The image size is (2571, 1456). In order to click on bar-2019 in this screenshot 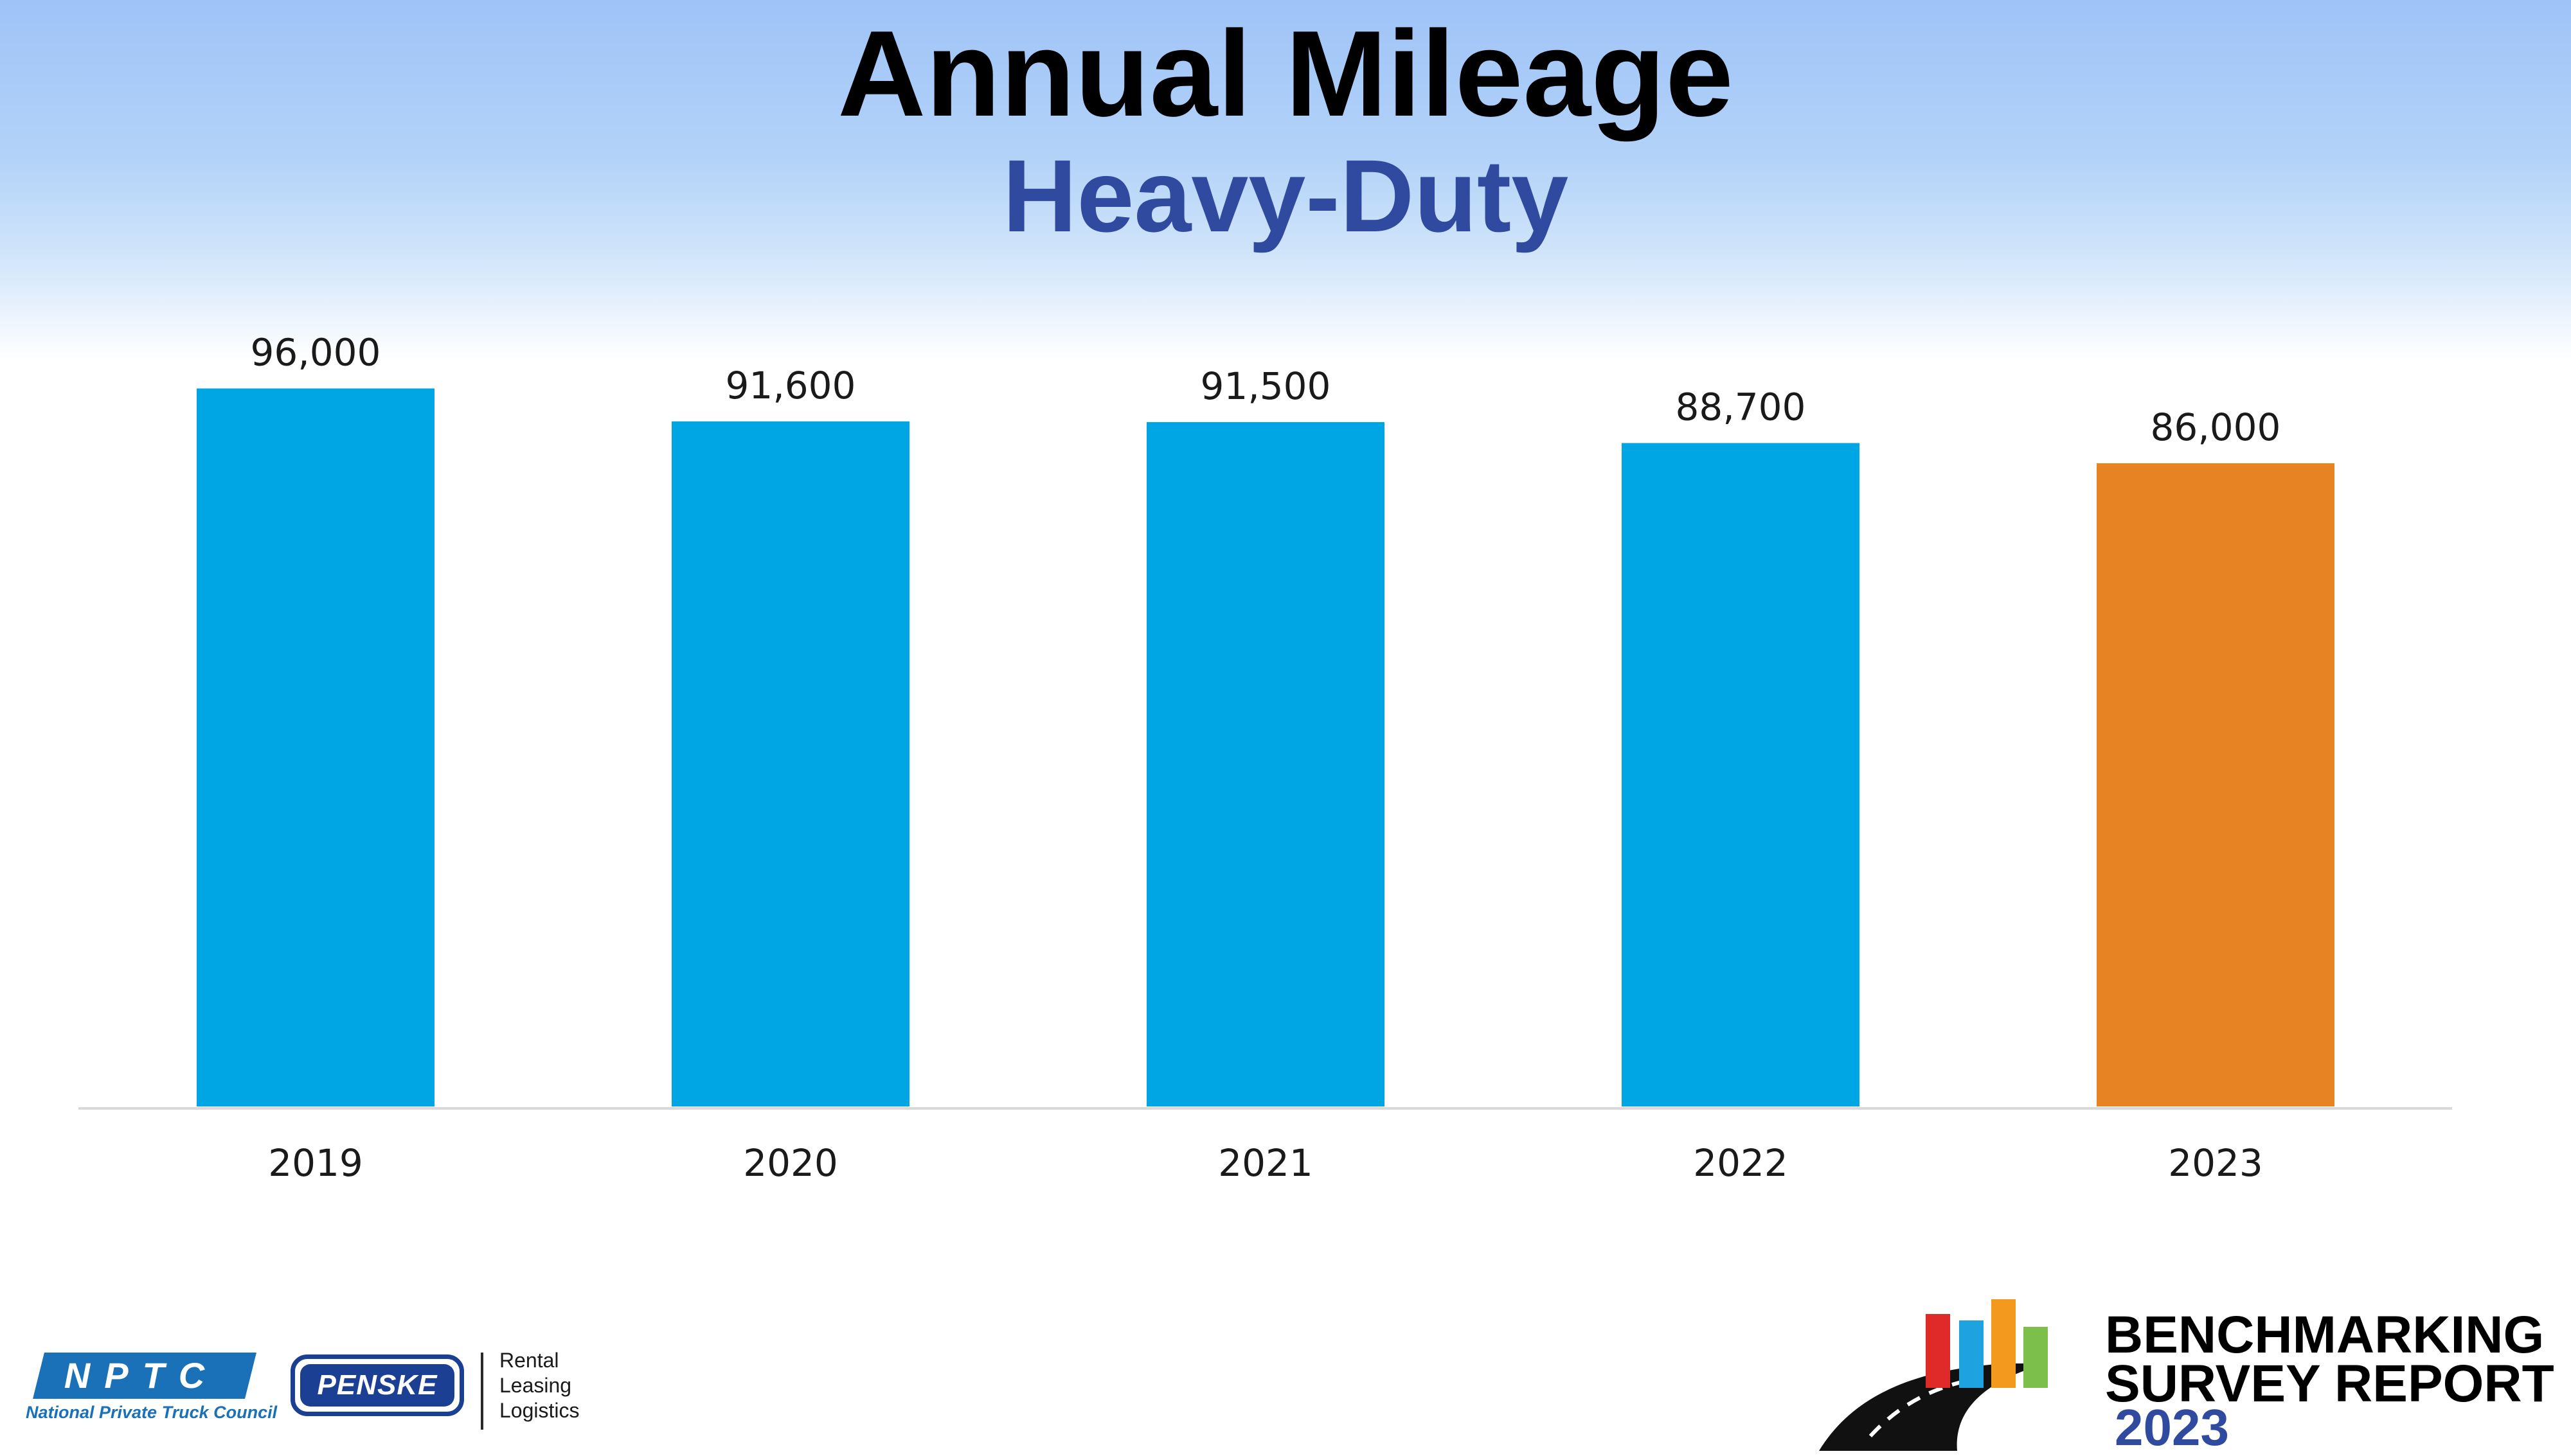, I will do `click(315, 747)`.